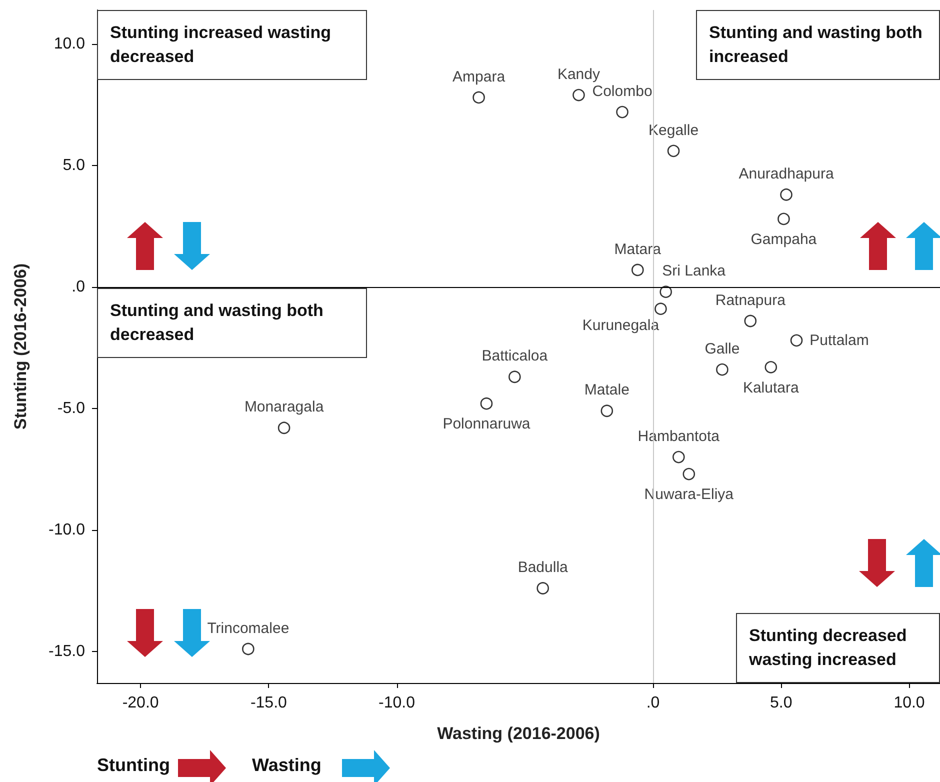 The width and height of the screenshot is (940, 782). What do you see at coordinates (232, 323) in the screenshot?
I see `text-box: Stunting and wasting both decreased` at bounding box center [232, 323].